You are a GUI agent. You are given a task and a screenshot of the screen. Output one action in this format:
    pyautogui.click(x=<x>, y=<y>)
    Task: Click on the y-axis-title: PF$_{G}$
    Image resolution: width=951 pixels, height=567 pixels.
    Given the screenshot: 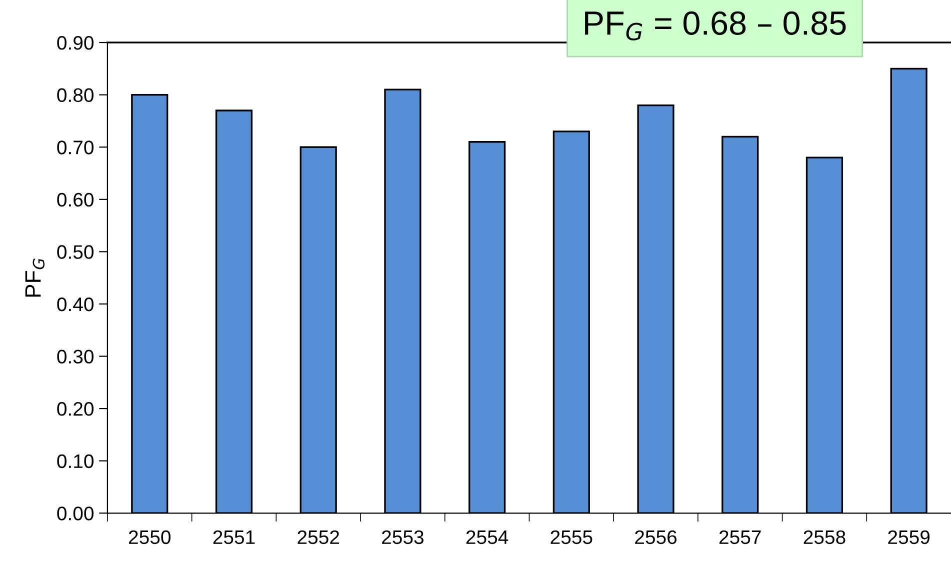 What is the action you would take?
    pyautogui.click(x=35, y=277)
    